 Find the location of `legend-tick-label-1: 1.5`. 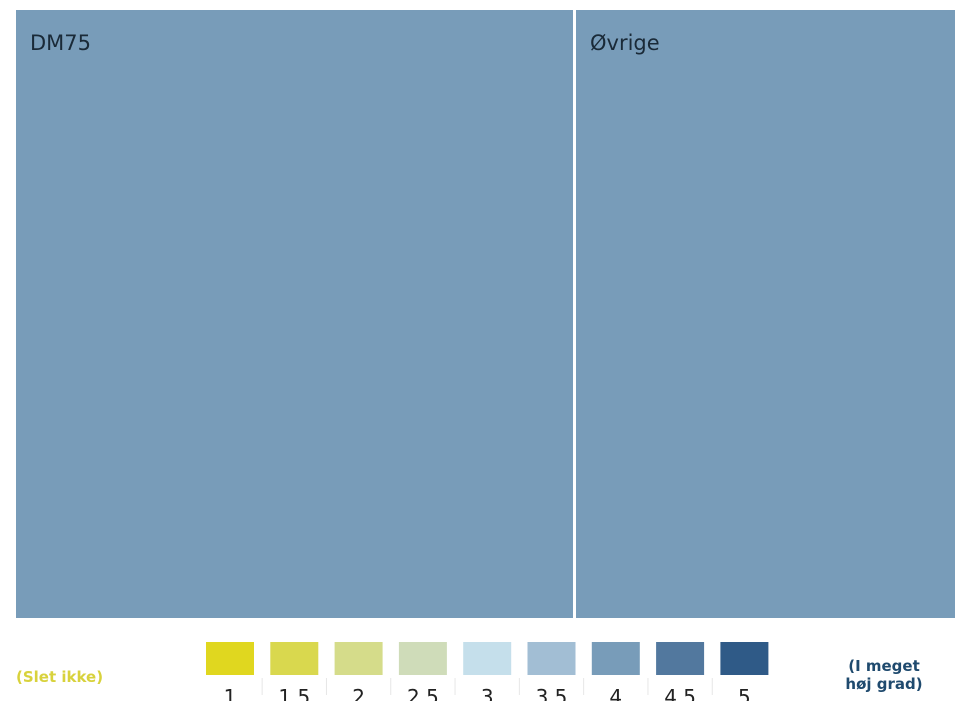

legend-tick-label-1: 1.5 is located at coordinates (294, 693).